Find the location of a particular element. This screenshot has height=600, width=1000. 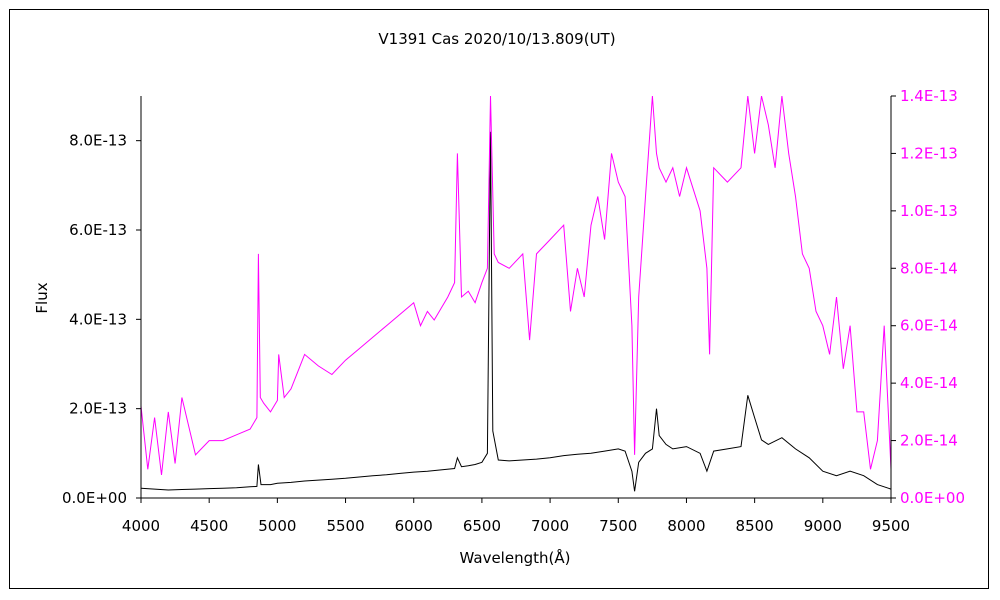

x-tick-label: 8500 is located at coordinates (755, 526).